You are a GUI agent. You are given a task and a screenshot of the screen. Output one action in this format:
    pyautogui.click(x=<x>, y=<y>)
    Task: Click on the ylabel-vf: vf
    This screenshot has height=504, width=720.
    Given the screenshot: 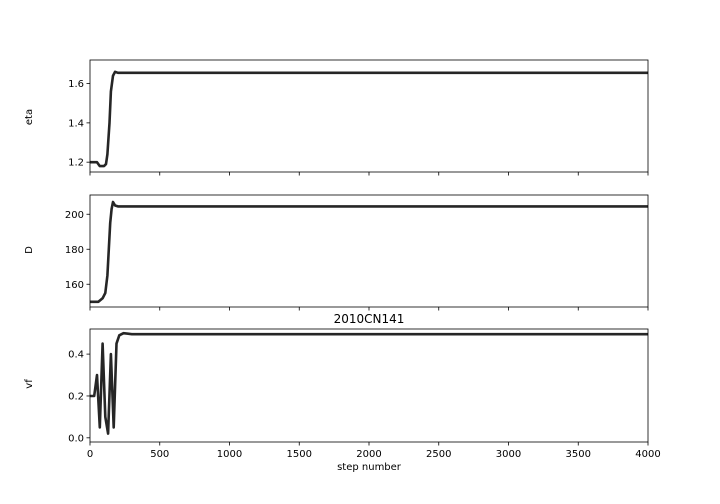 What is the action you would take?
    pyautogui.click(x=29, y=384)
    